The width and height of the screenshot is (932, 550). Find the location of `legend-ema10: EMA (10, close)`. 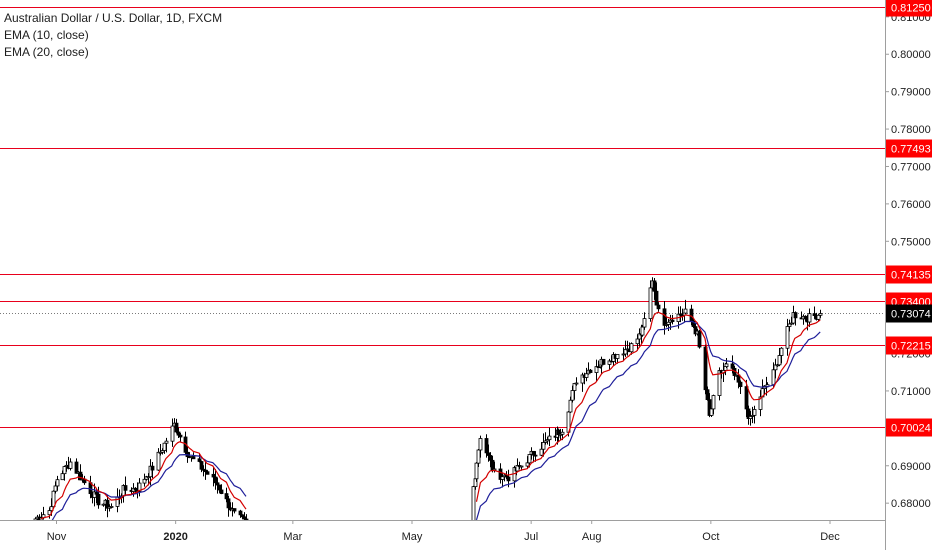

legend-ema10: EMA (10, close) is located at coordinates (46, 35).